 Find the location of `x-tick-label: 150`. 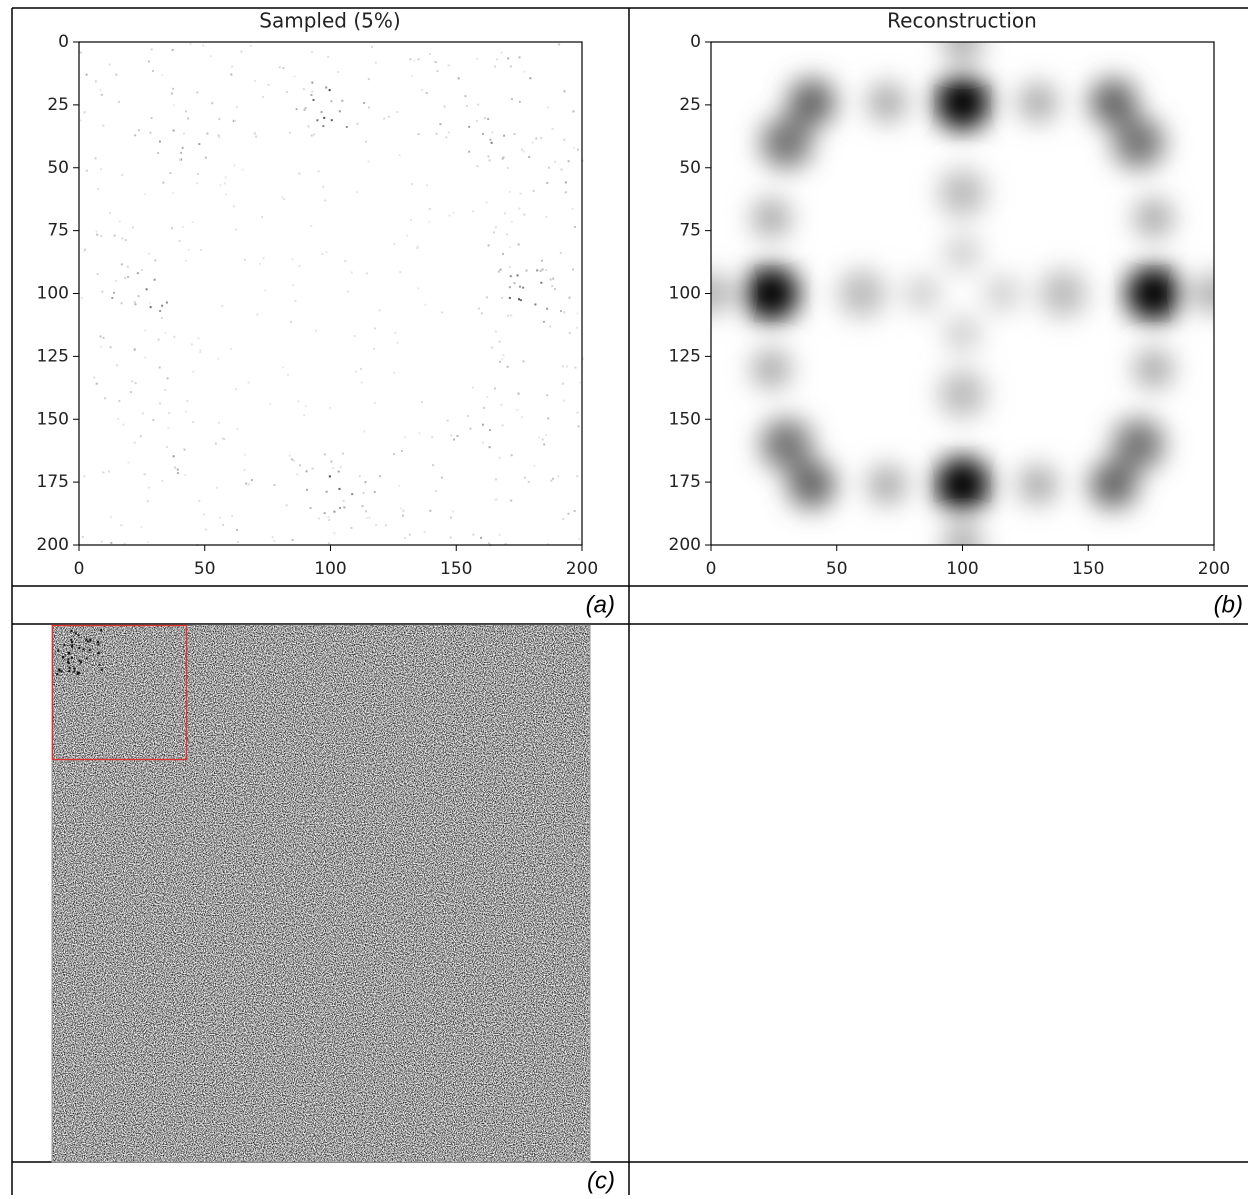

x-tick-label: 150 is located at coordinates (1088, 569).